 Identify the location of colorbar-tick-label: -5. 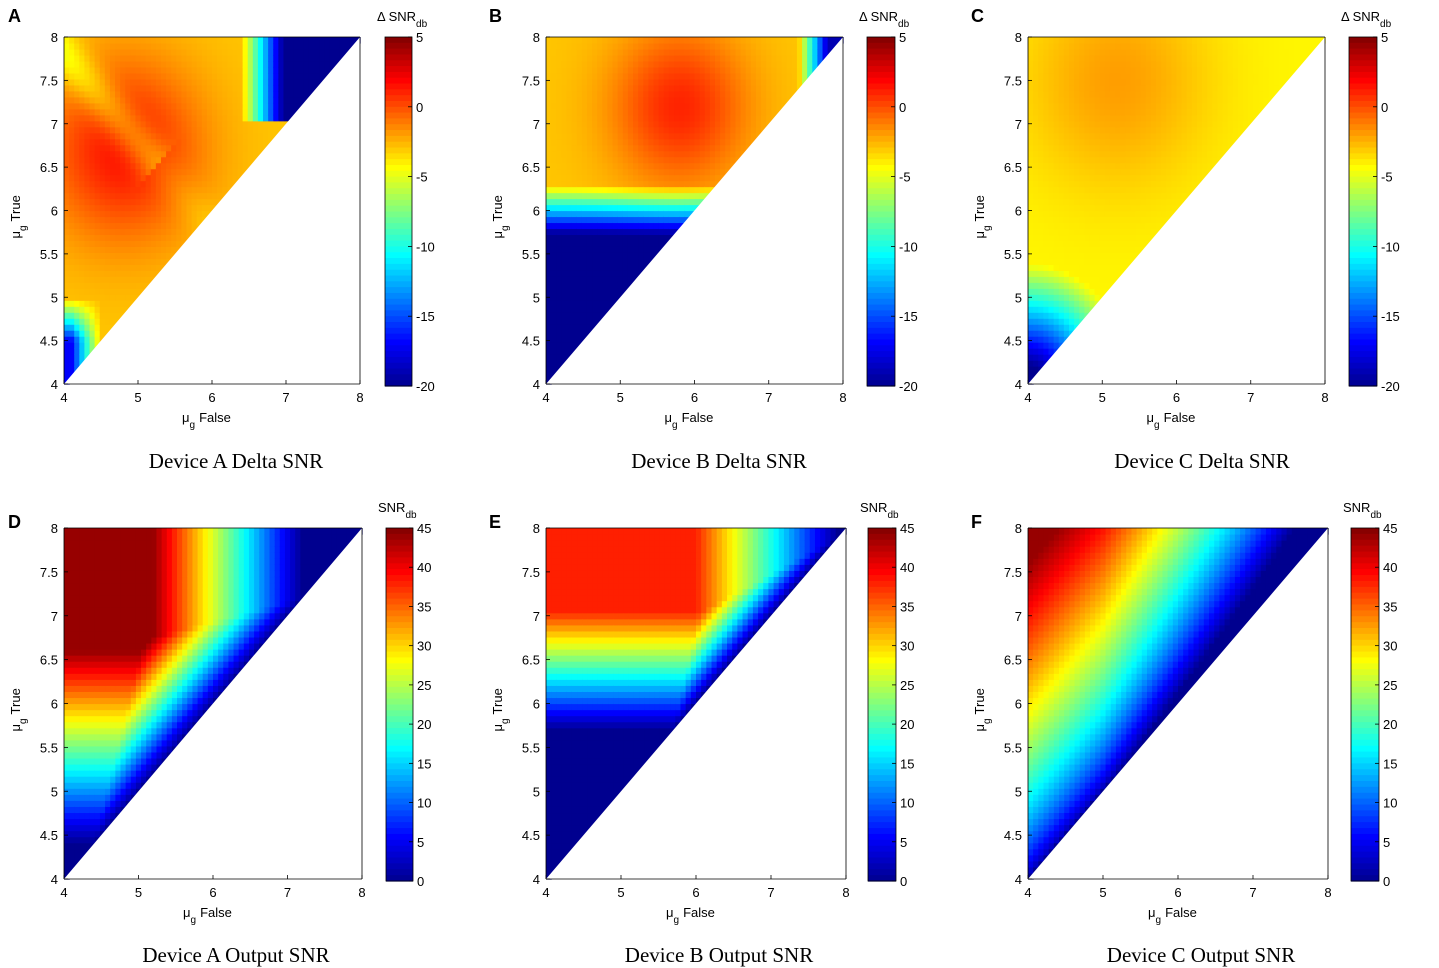
(905, 177).